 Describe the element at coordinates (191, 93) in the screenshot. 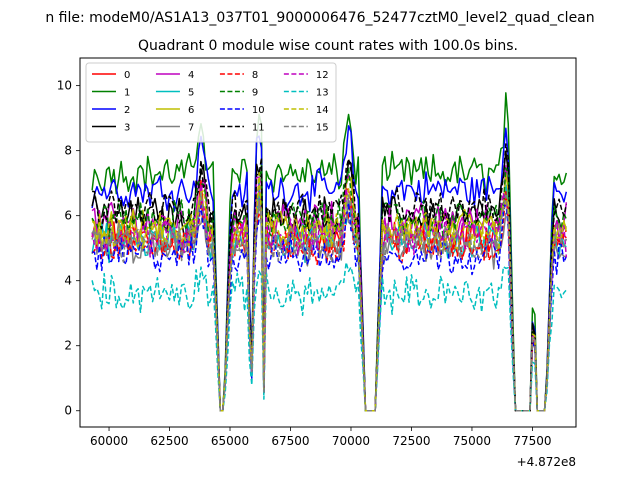

I see `legend-label-5: 5` at that location.